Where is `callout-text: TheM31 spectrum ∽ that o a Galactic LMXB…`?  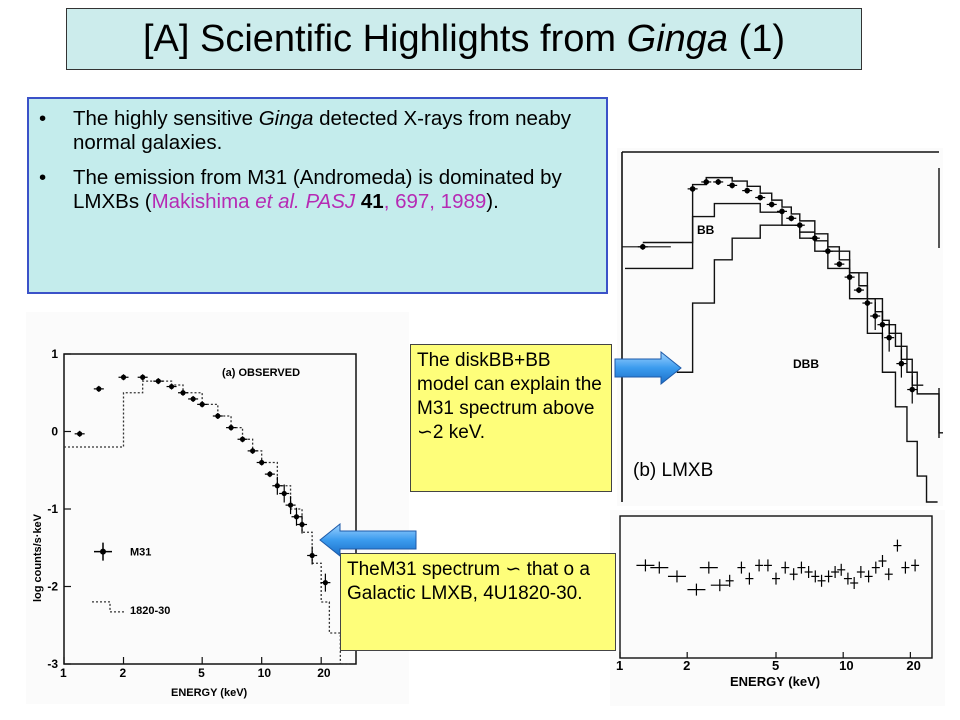 callout-text: TheM31 spectrum ∽ that o a Galactic LMXB… is located at coordinates (468, 581).